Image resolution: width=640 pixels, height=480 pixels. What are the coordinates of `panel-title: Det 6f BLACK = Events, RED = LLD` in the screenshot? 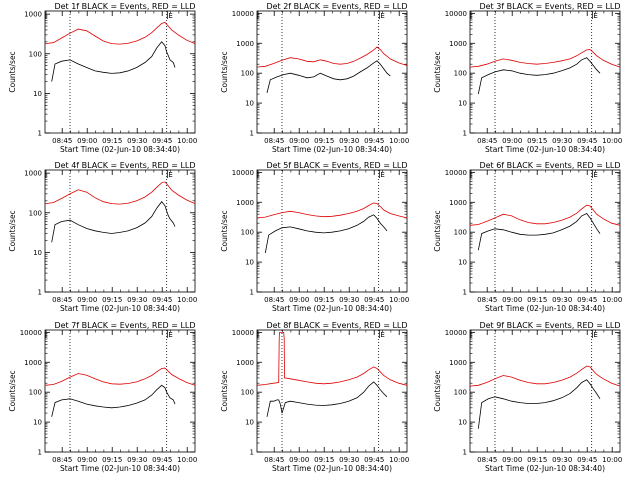 It's located at (549, 165).